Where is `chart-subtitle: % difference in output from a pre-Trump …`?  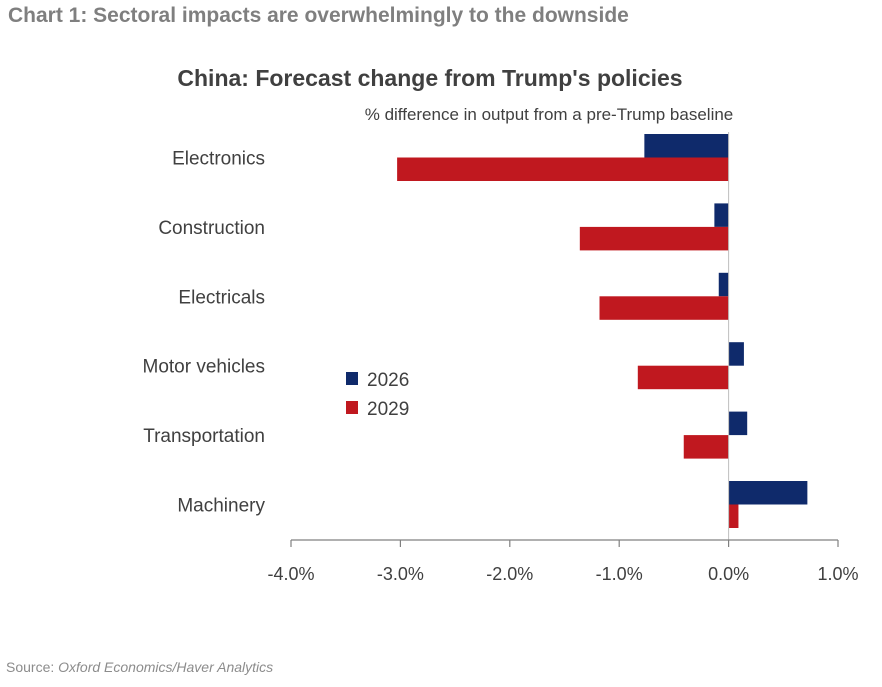 chart-subtitle: % difference in output from a pre-Trump … is located at coordinates (549, 114).